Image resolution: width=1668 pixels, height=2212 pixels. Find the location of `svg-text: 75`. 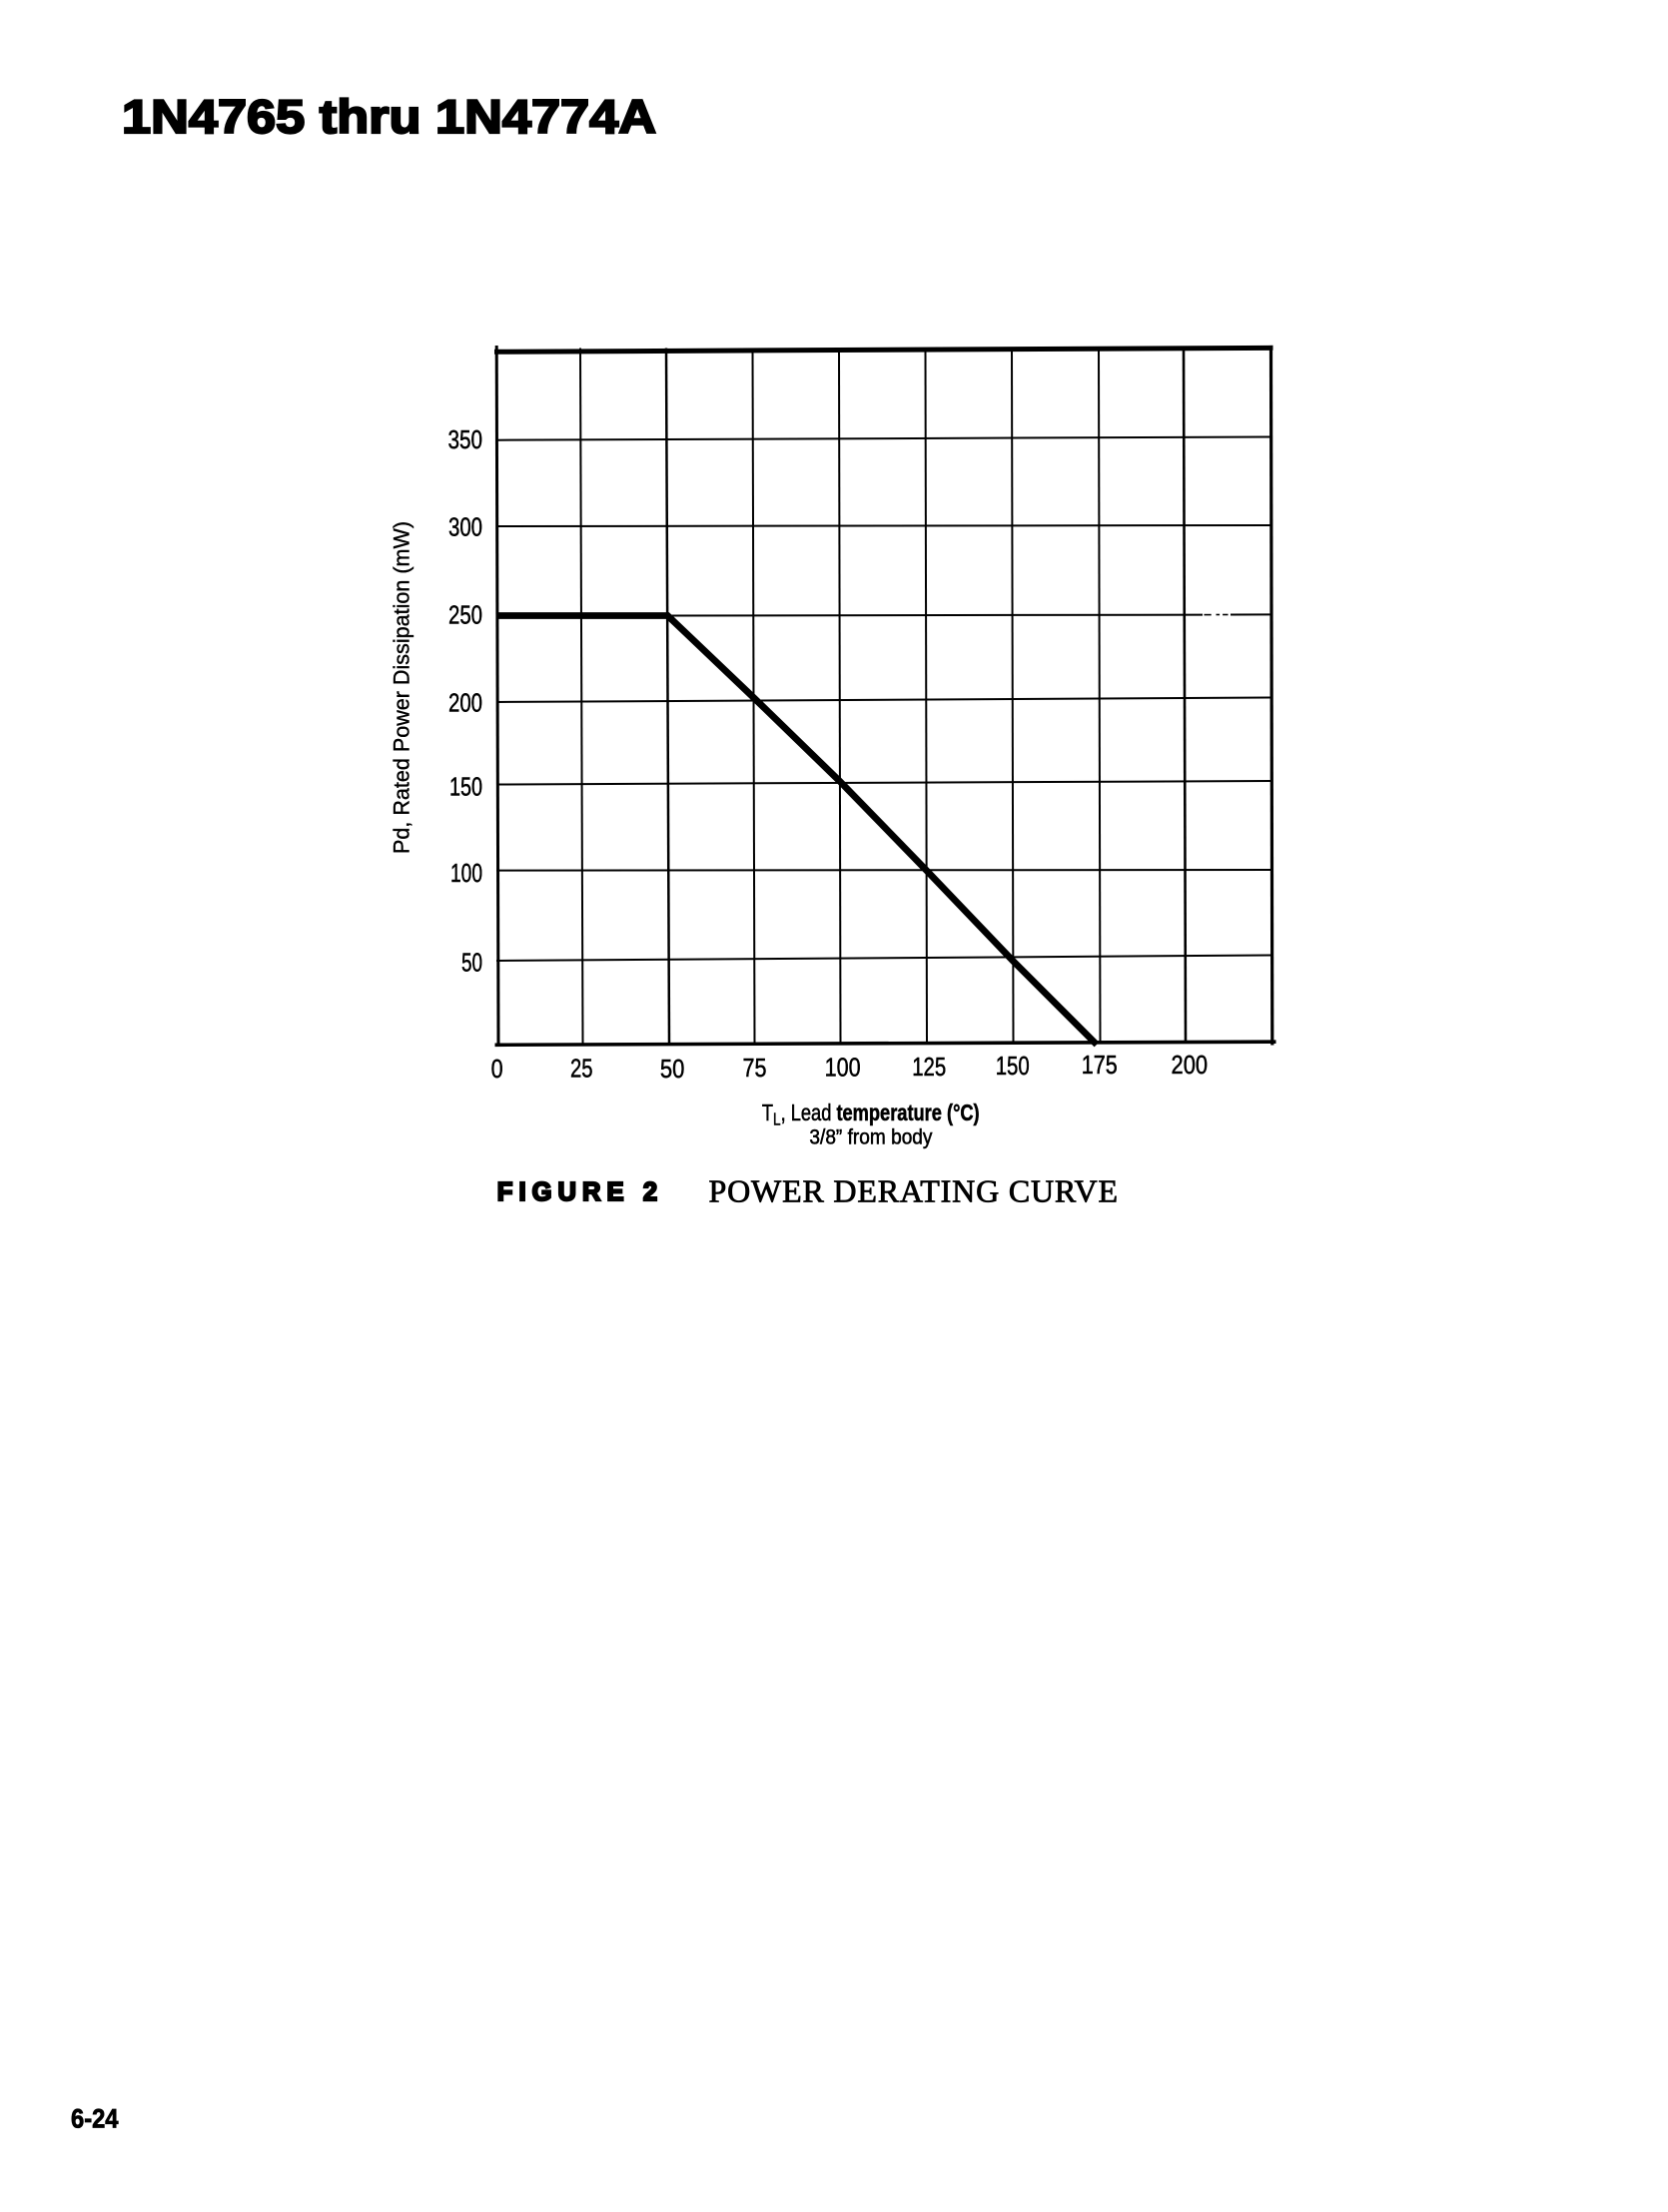

svg-text: 75 is located at coordinates (755, 1068).